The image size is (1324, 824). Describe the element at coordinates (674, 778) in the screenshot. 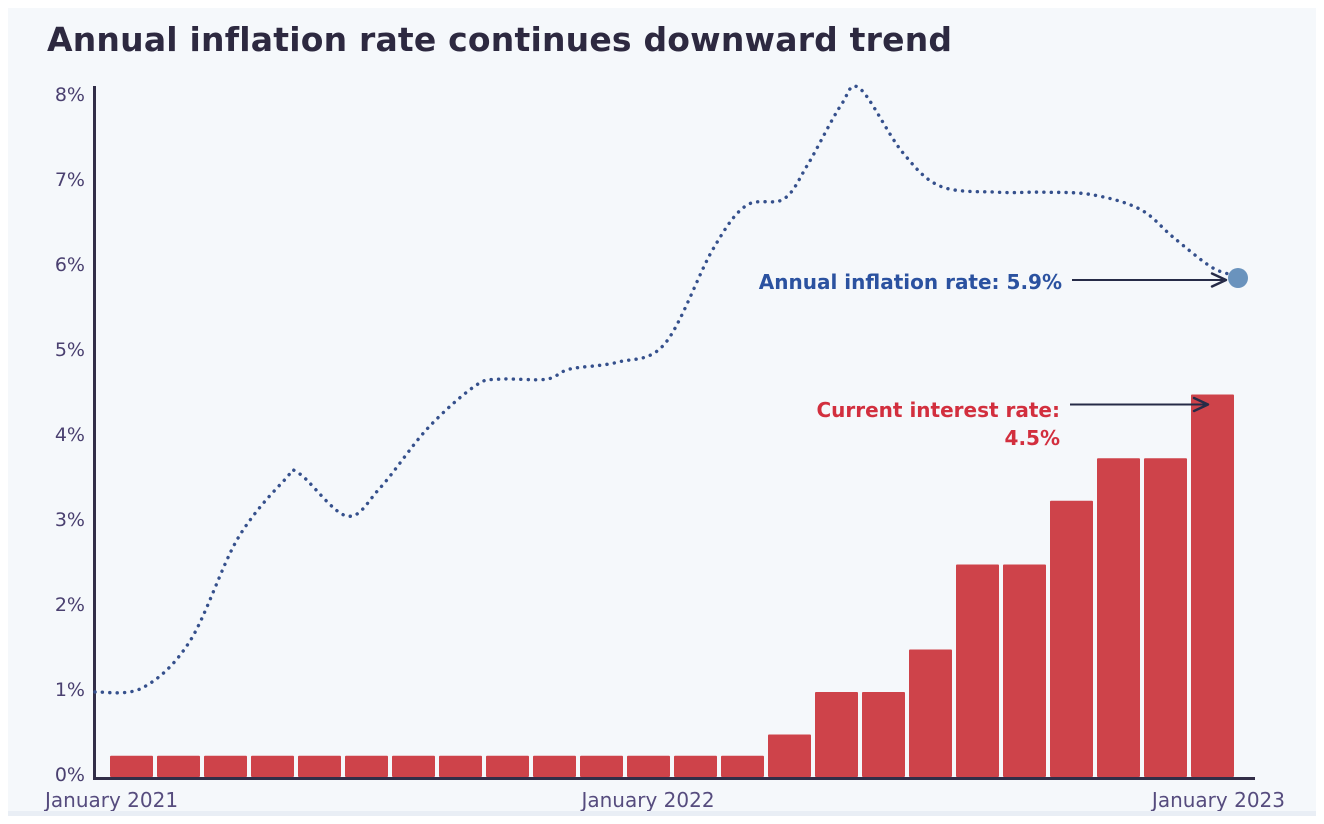

I see `x-axis-line` at that location.